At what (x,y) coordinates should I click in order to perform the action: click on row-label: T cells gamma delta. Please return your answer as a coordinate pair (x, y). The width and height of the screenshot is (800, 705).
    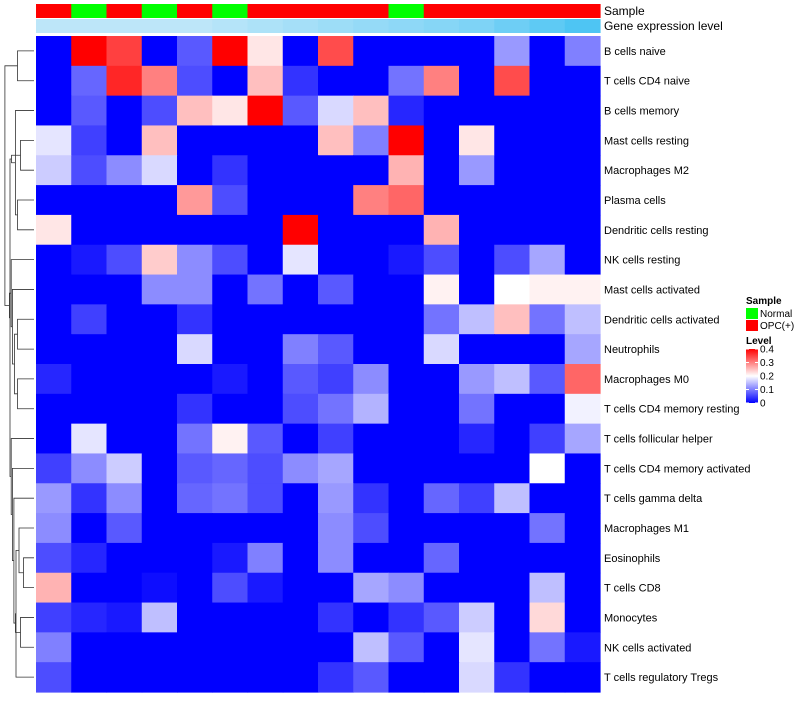
    Looking at the image, I should click on (653, 499).